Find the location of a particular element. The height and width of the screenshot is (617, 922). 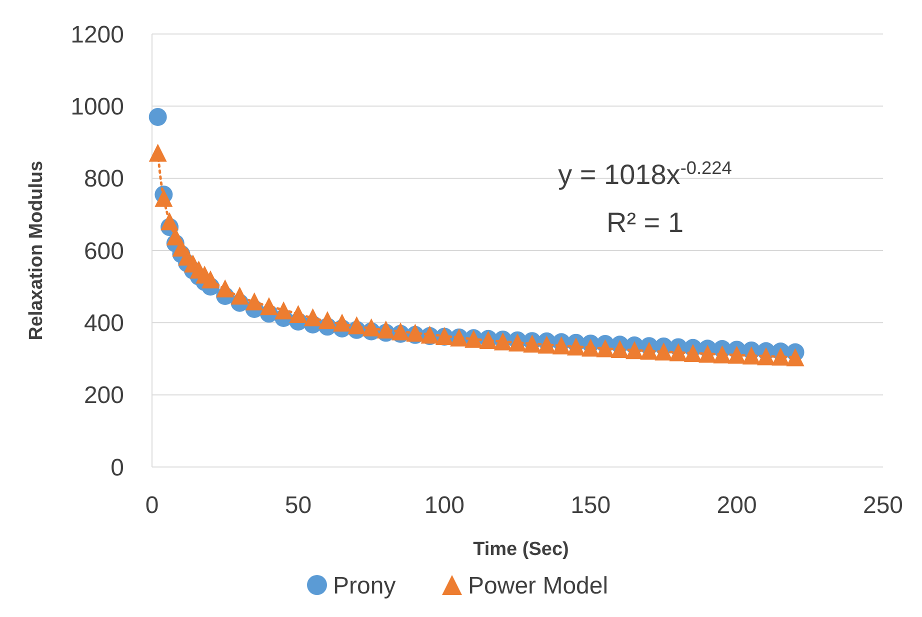

y-axis-title: Relaxation Modulus is located at coordinates (36, 250).